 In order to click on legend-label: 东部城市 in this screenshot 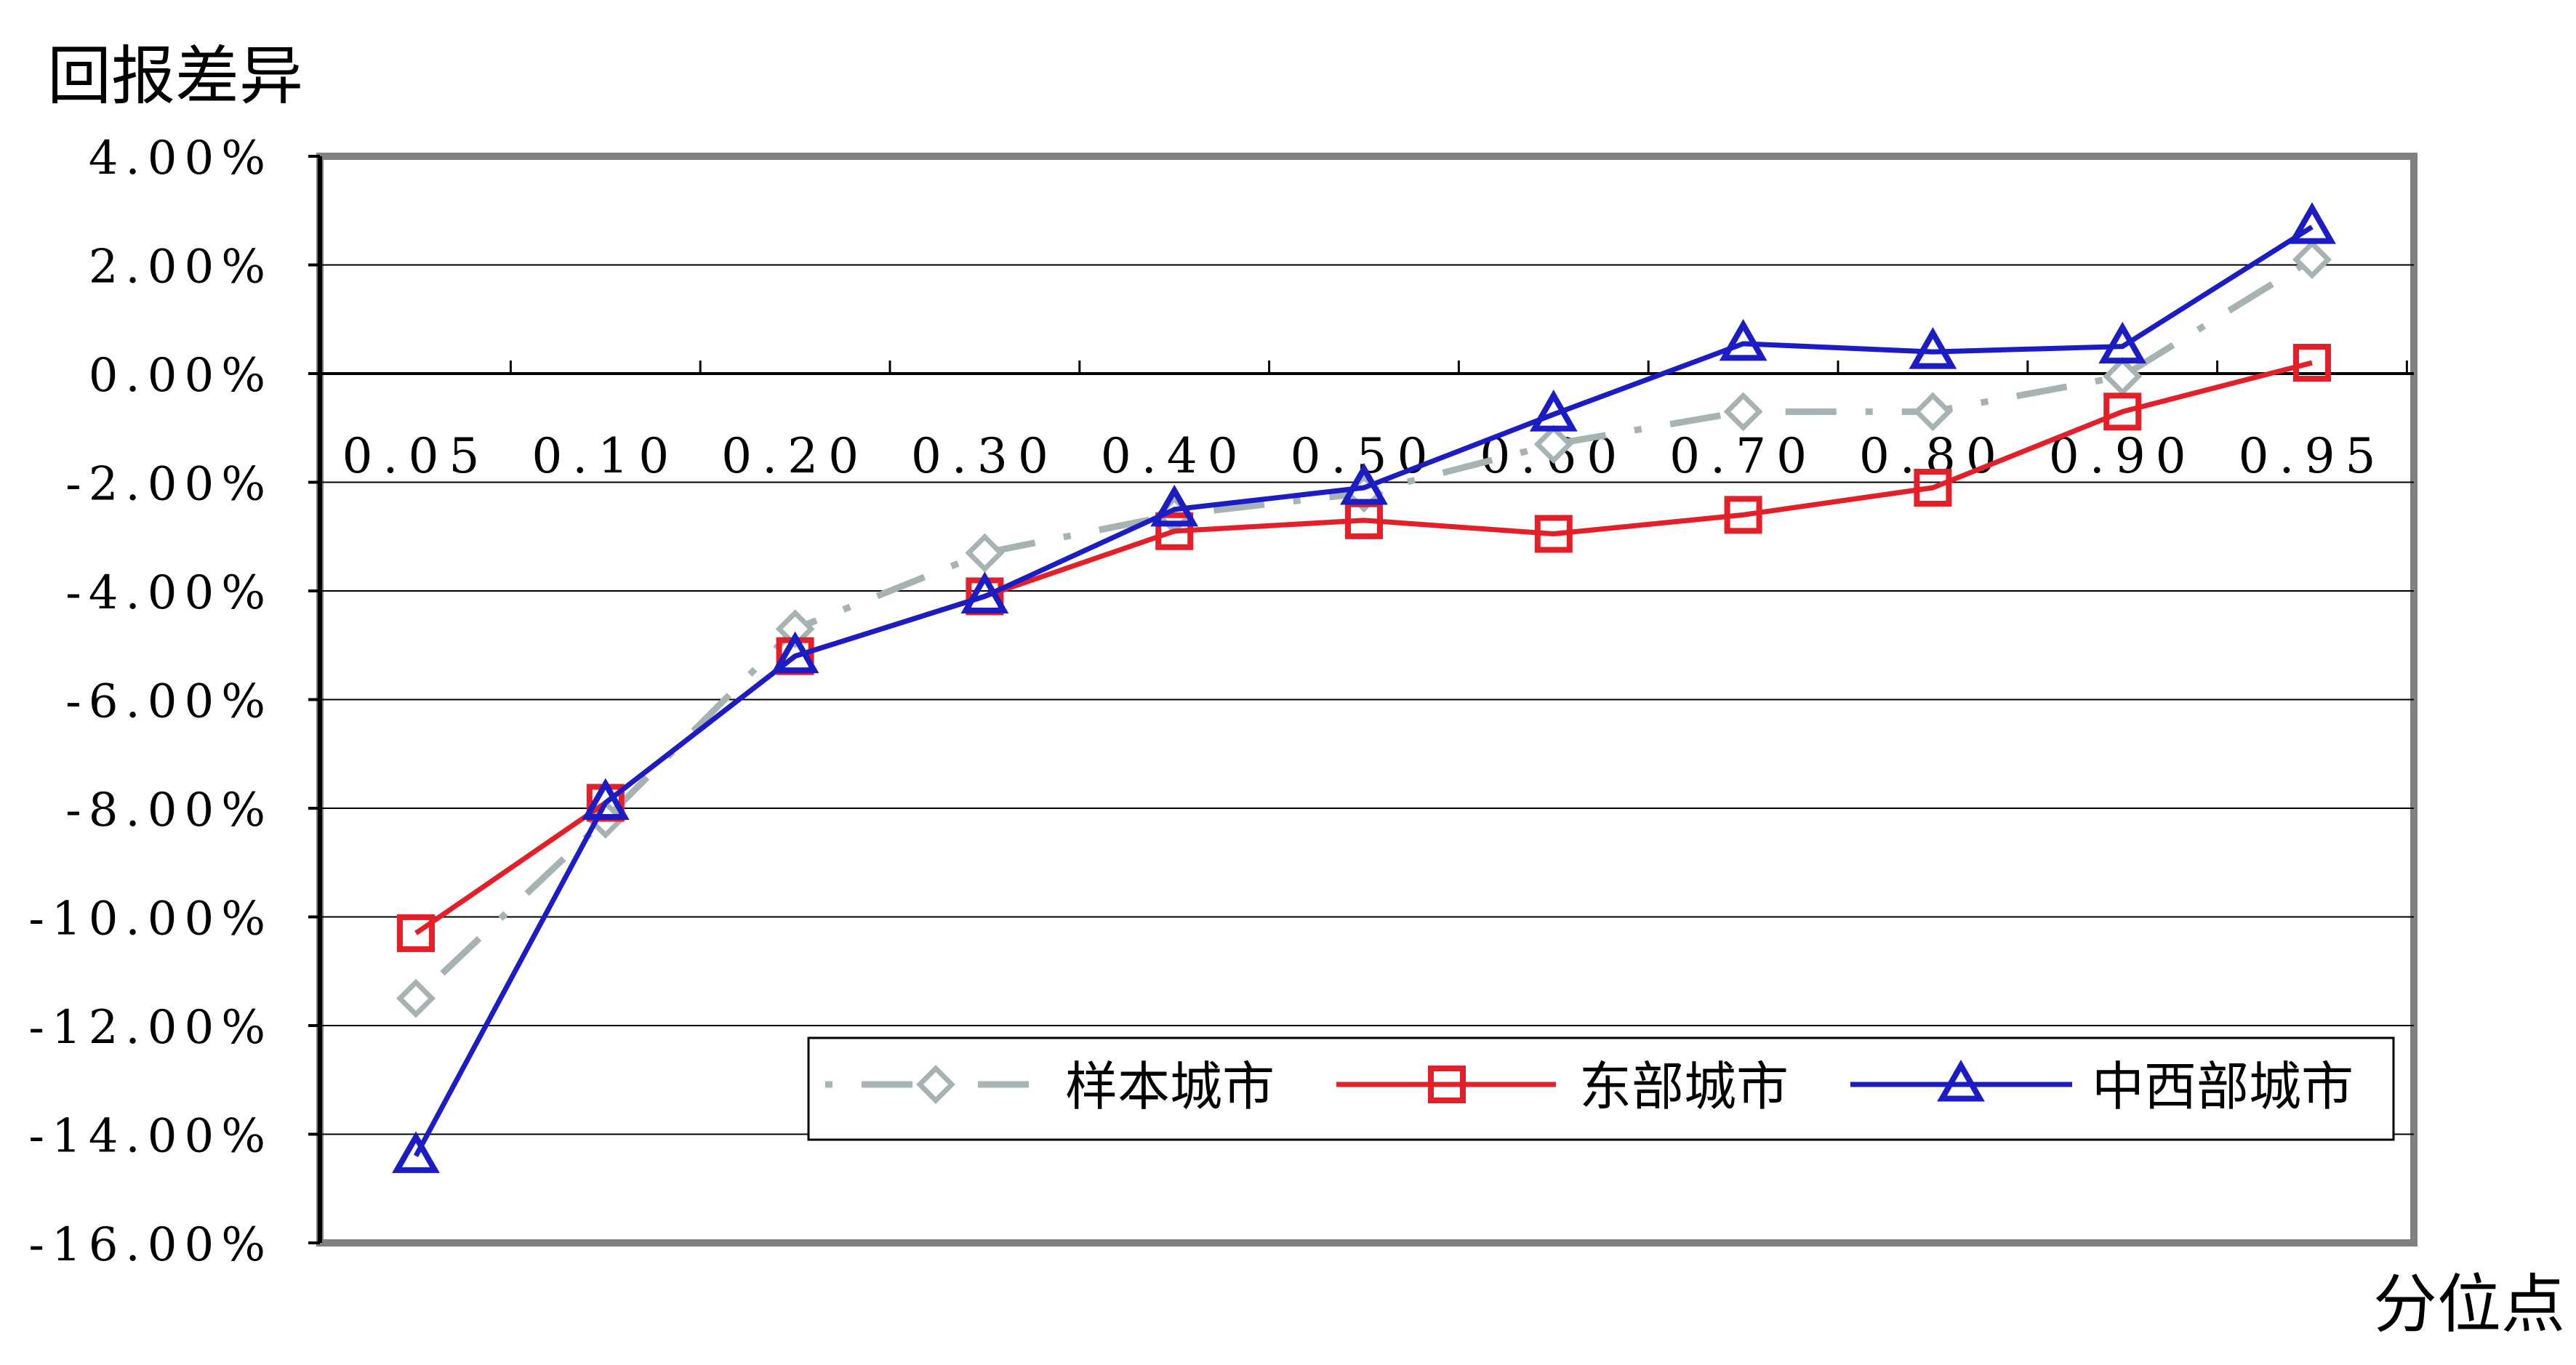, I will do `click(1684, 1086)`.